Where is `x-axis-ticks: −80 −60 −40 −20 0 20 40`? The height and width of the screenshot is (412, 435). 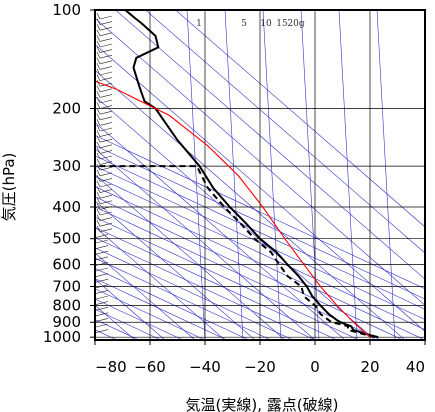 x-axis-ticks: −80 −60 −40 −20 0 20 40 is located at coordinates (260, 358).